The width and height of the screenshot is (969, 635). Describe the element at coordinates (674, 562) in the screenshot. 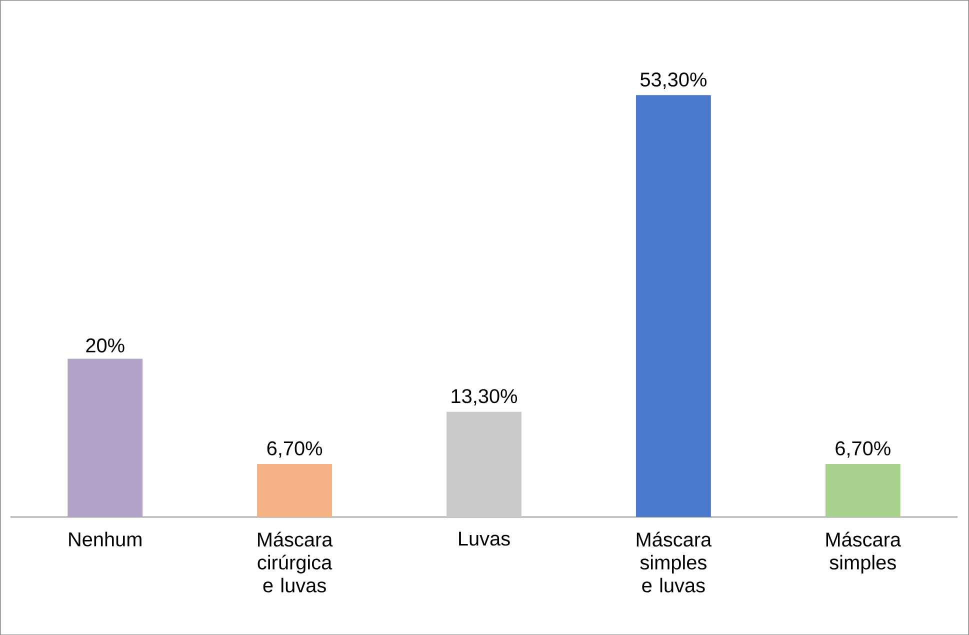

I see `x-tick-label: Máscara simples e luvas` at that location.